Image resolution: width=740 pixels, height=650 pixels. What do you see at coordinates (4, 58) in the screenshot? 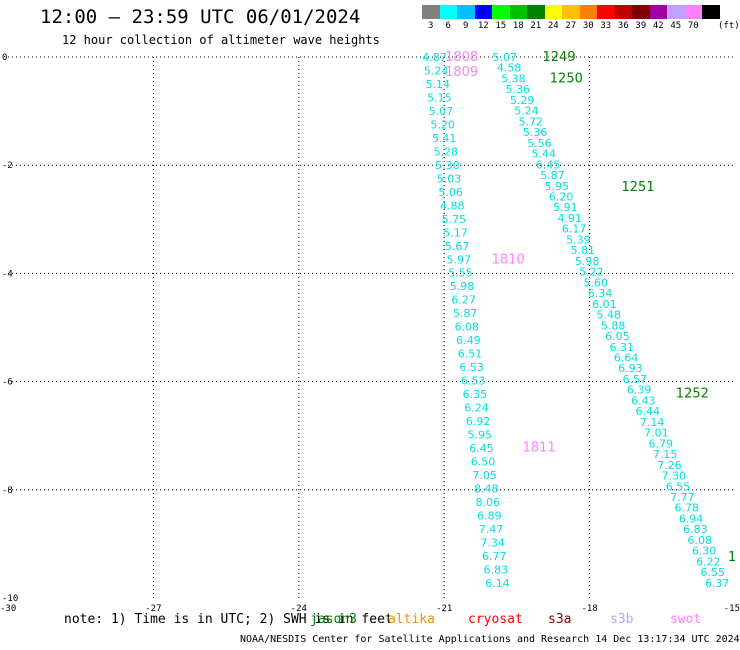
I see `y-tick-label: 0` at bounding box center [4, 58].